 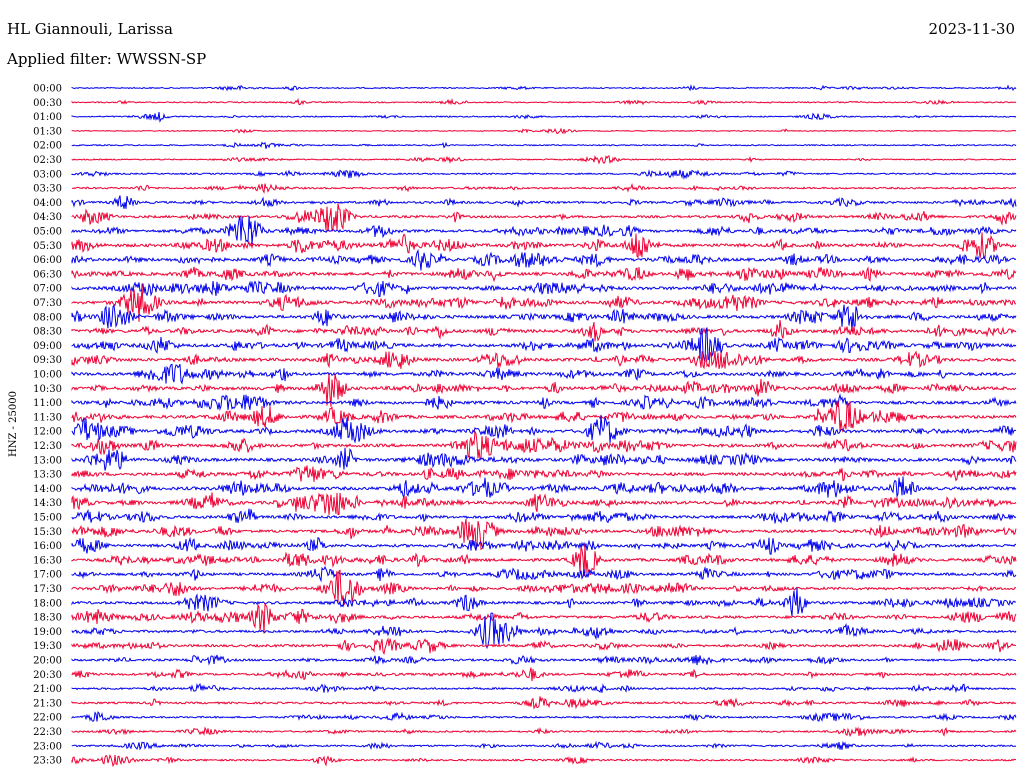 I want to click on trace-time-label: 20:00, so click(x=47, y=661).